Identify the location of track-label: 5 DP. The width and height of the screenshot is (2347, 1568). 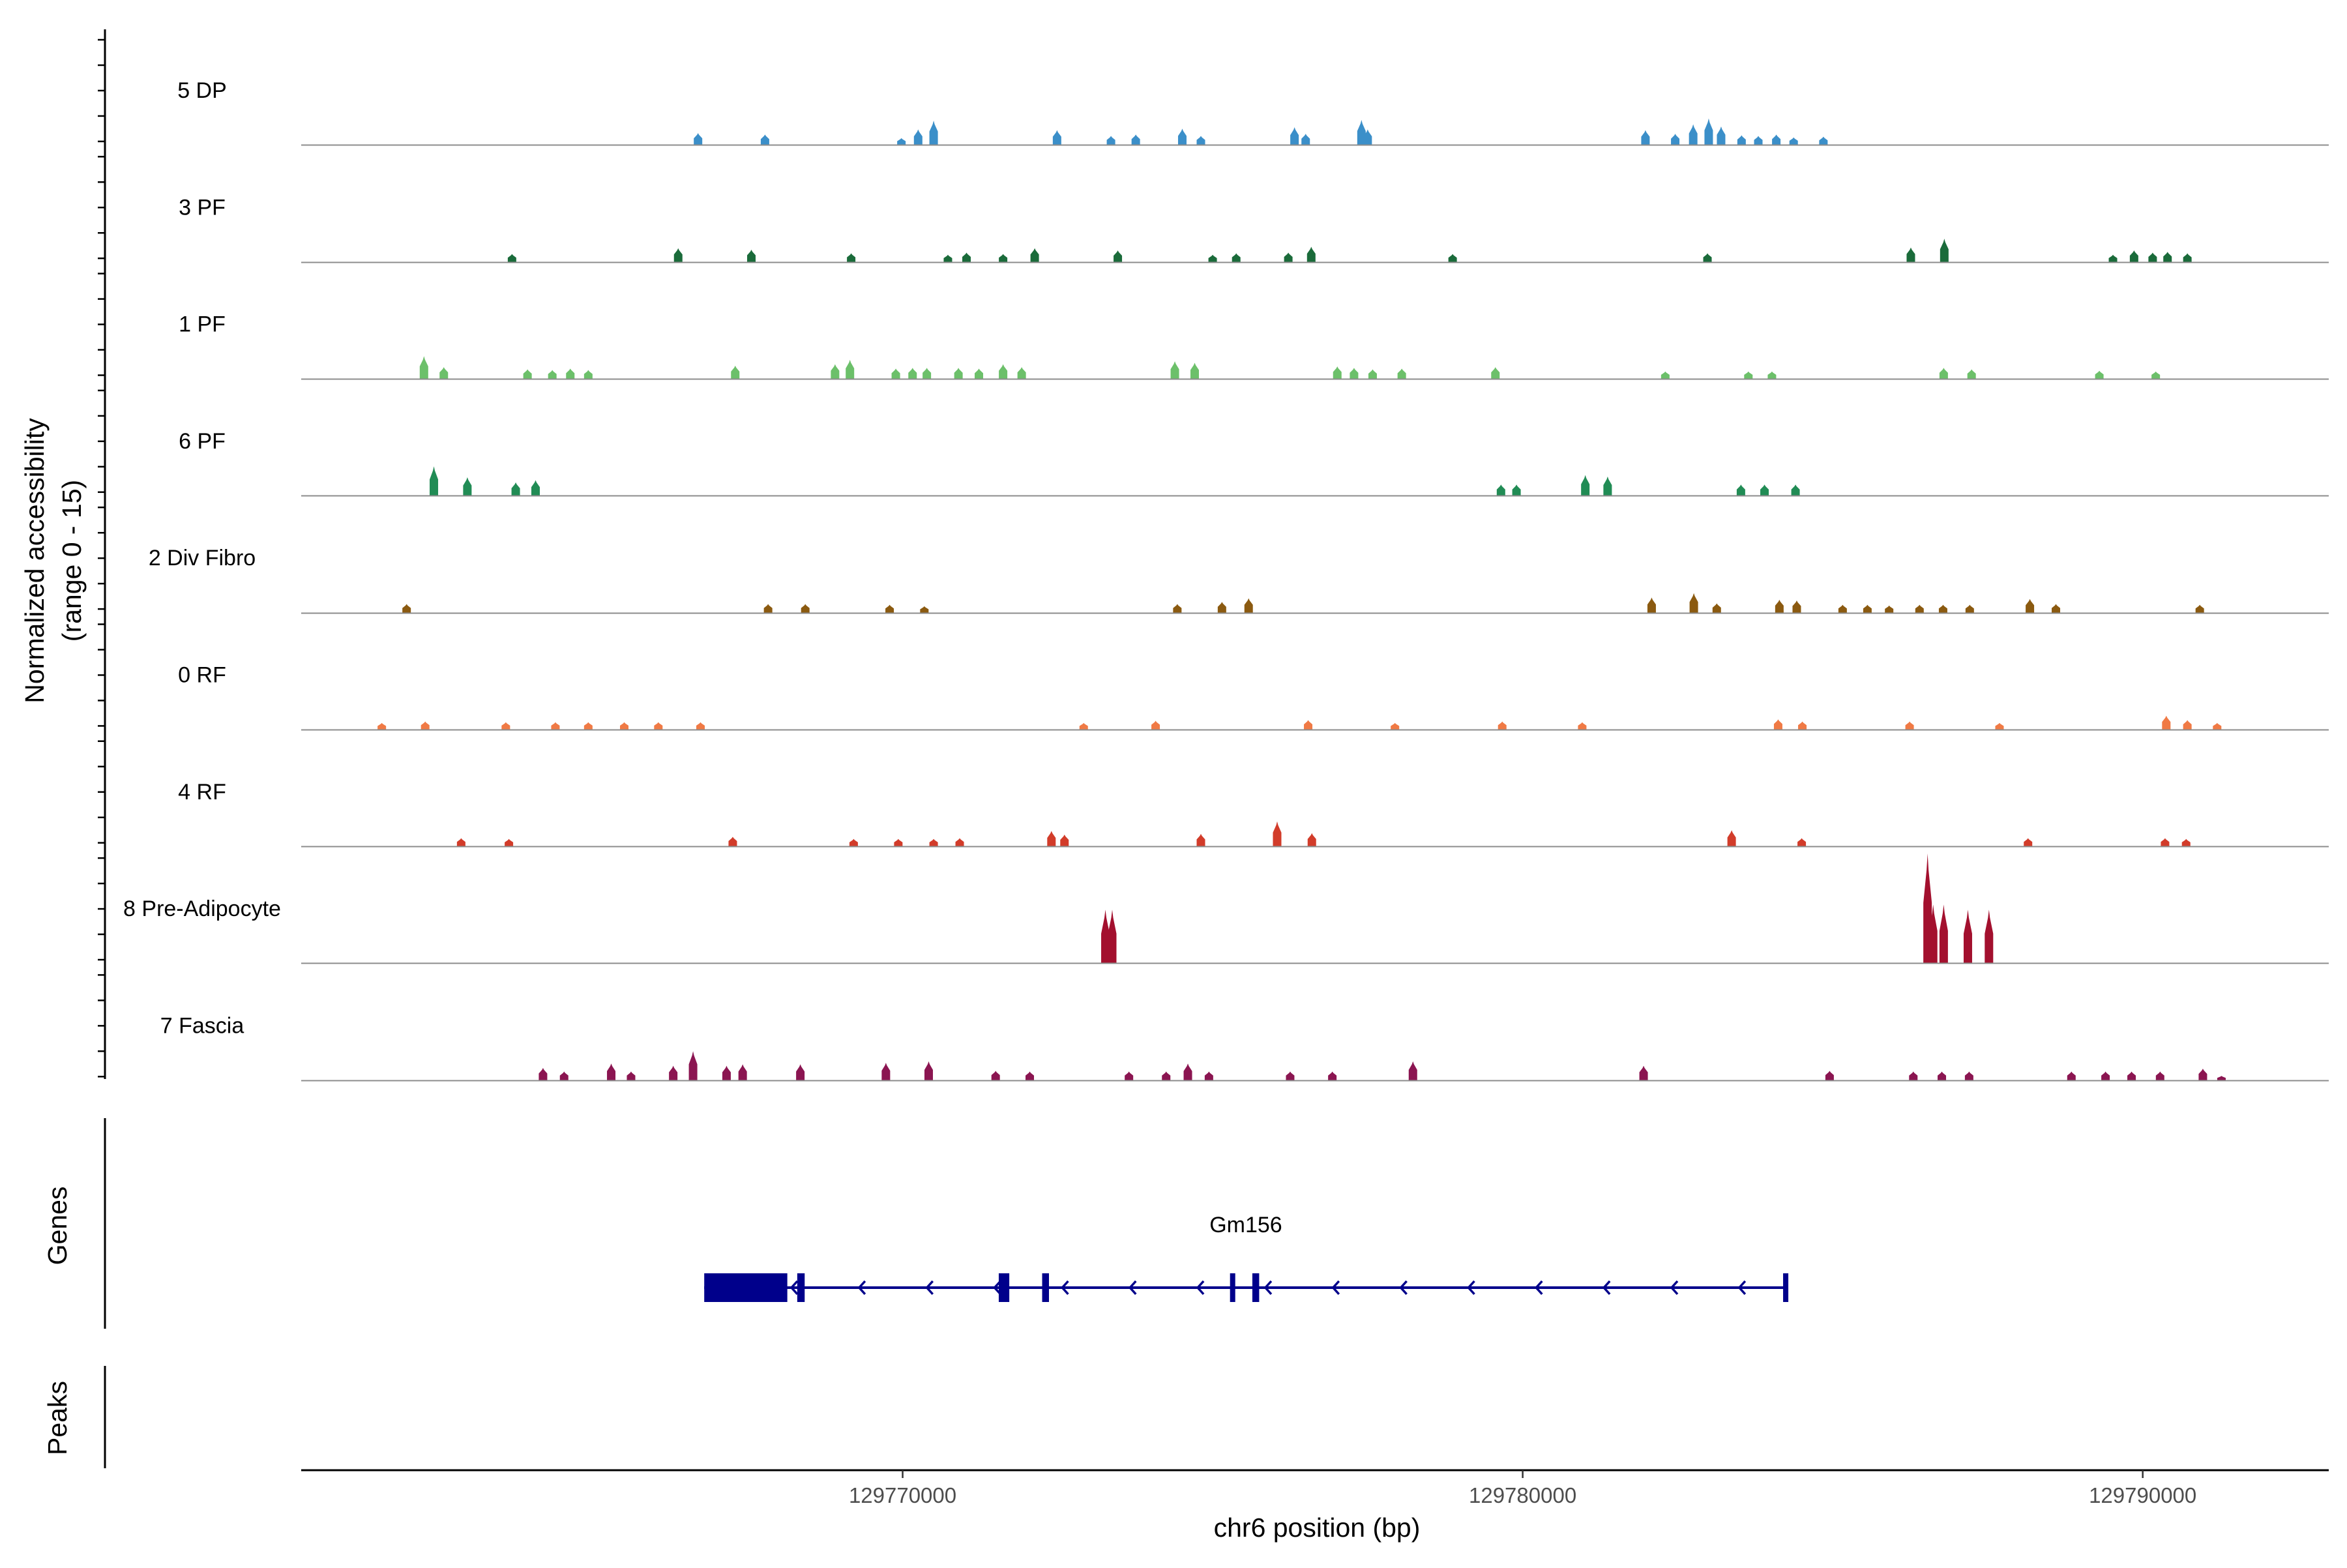
(202, 91).